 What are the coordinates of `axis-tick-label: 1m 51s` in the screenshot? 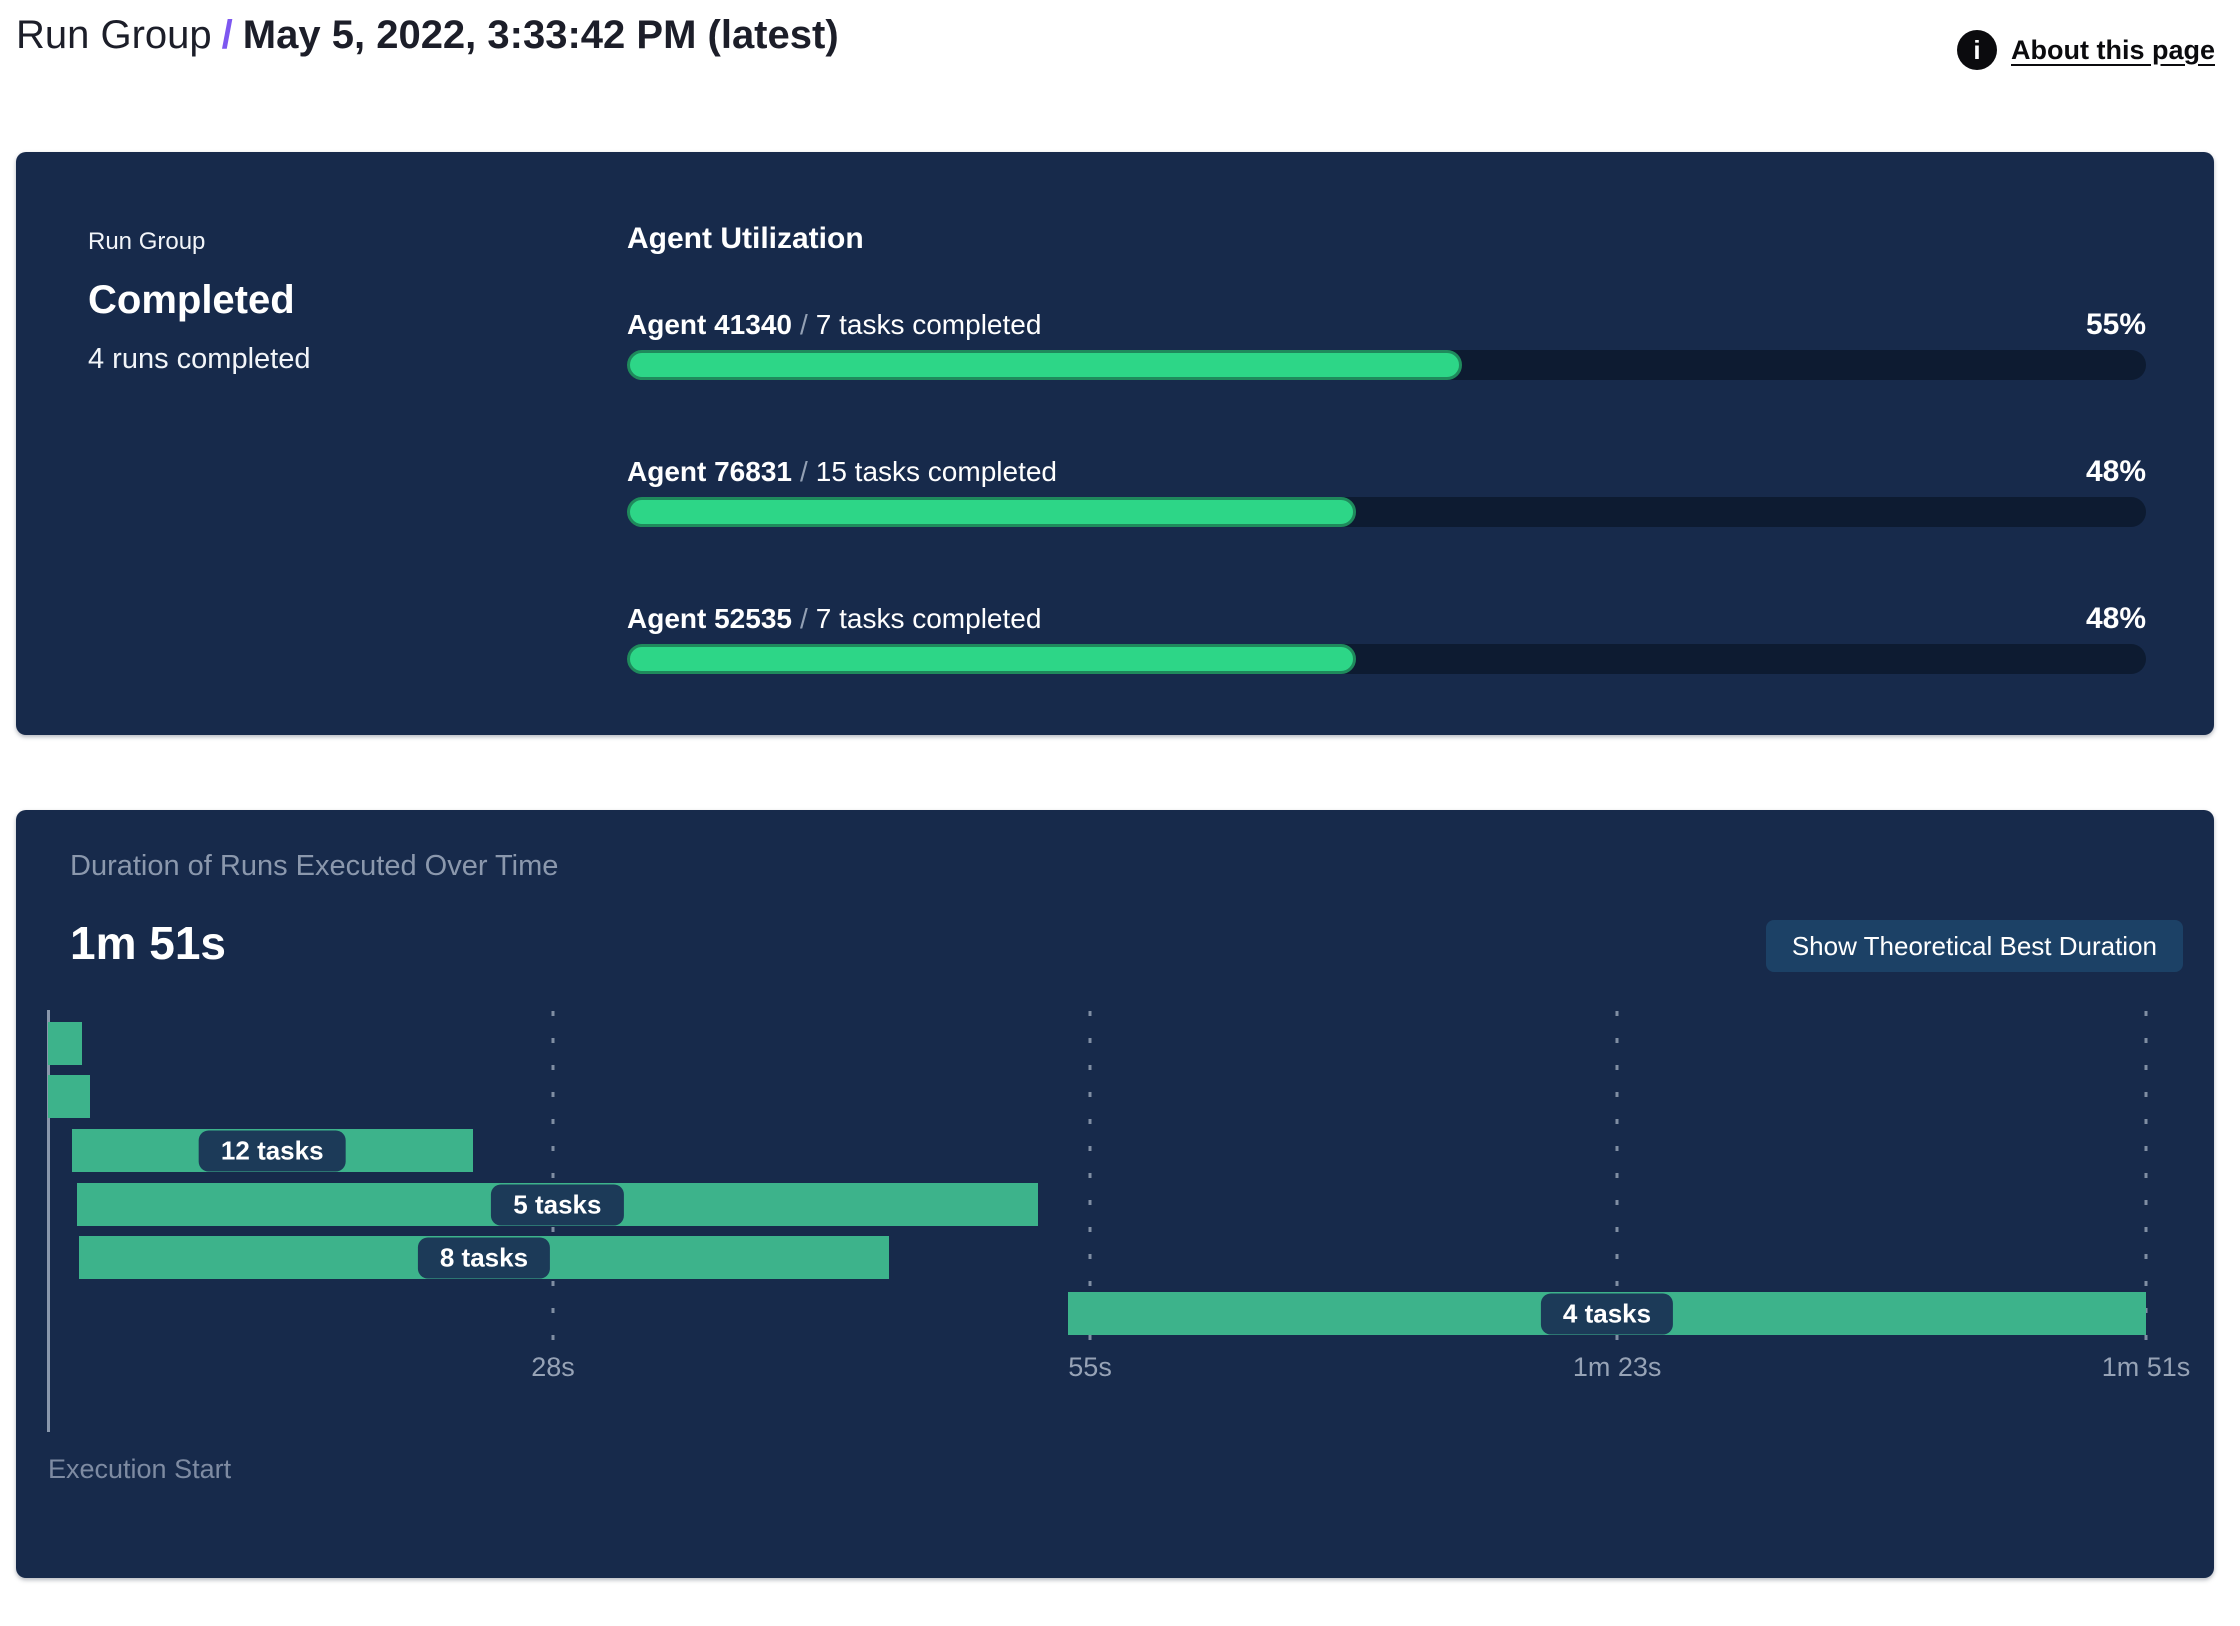 It's located at (2146, 1367).